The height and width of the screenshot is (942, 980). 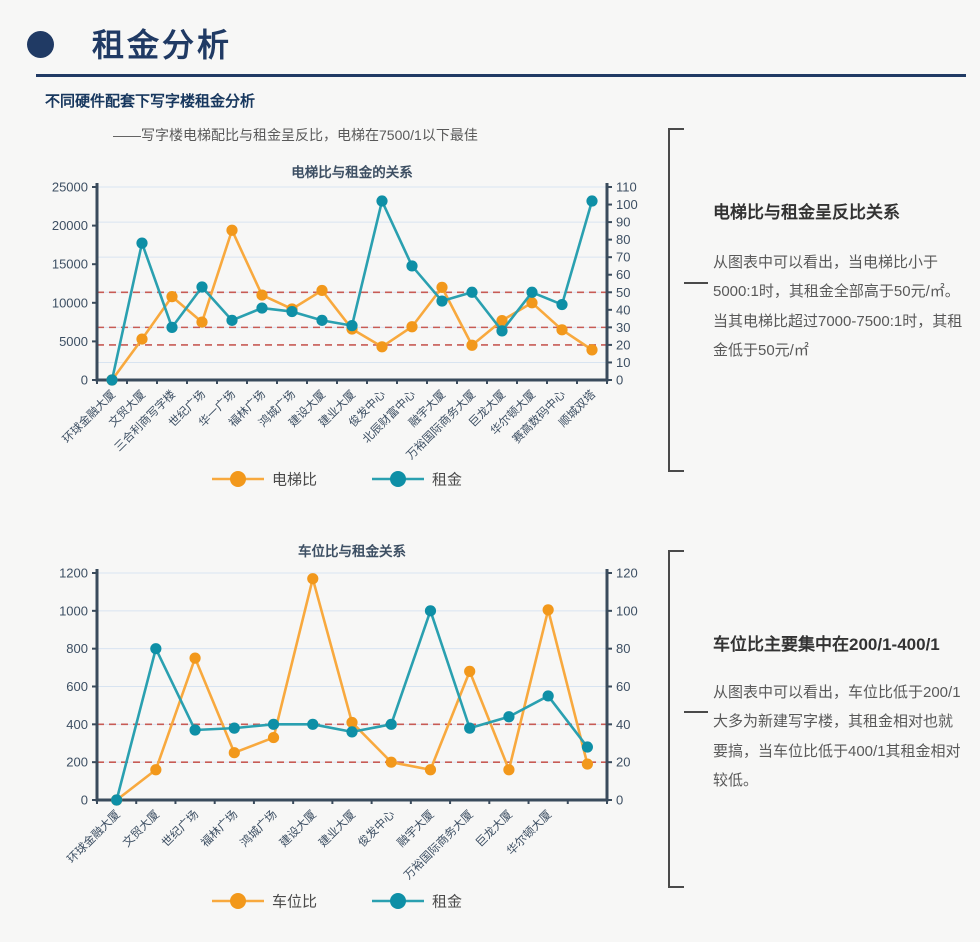 I want to click on left-tick-label: 5000, so click(x=73, y=341).